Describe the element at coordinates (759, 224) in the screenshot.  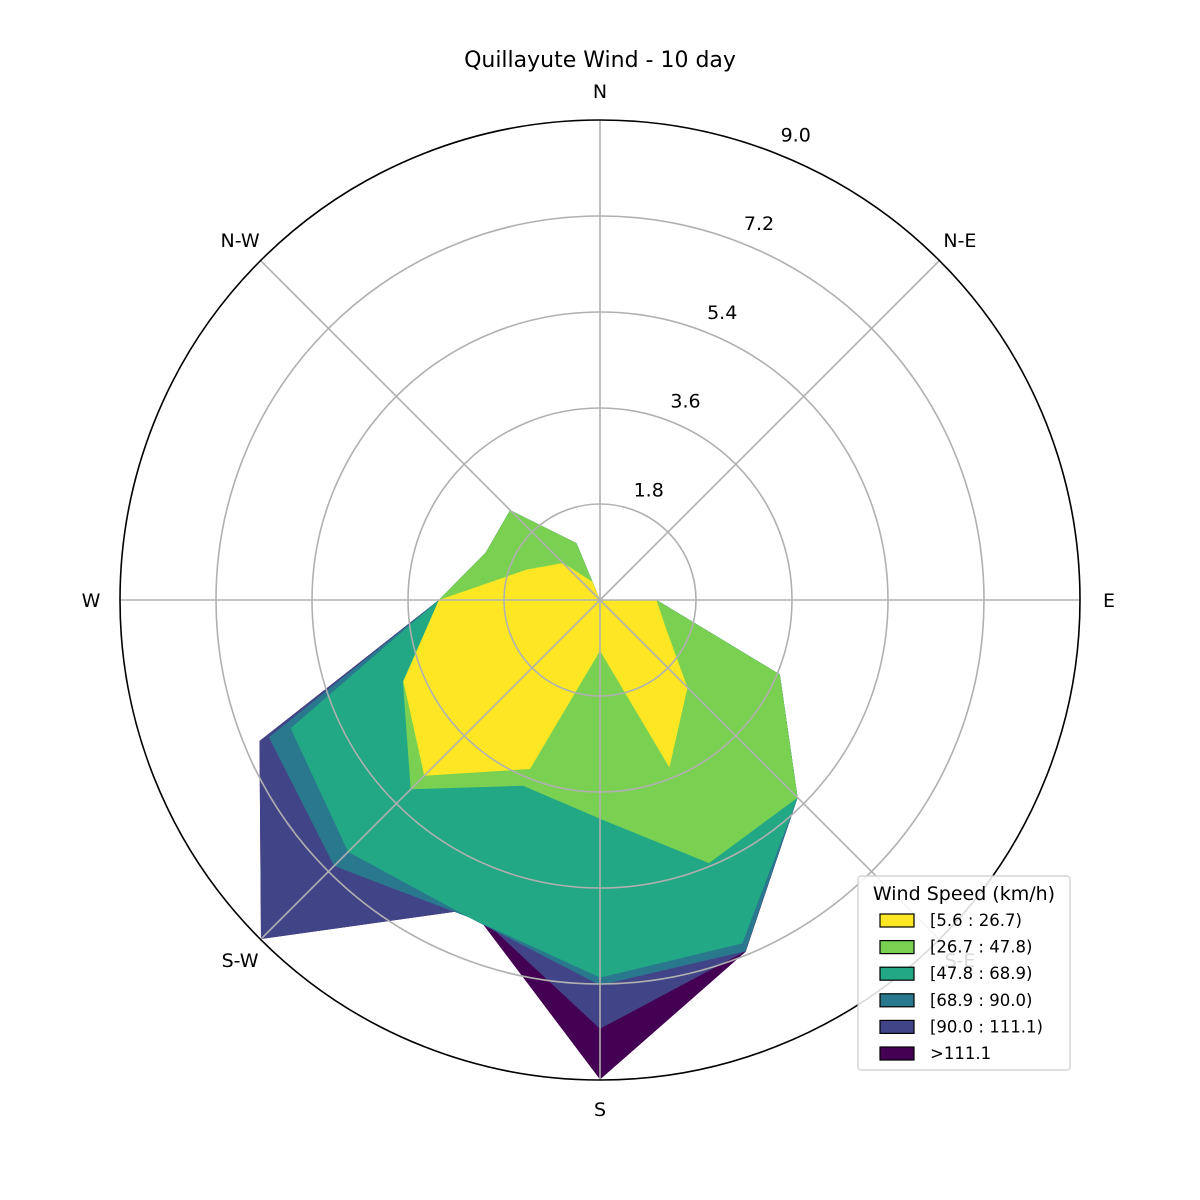
I see `radial-tick-label: 7.2` at that location.